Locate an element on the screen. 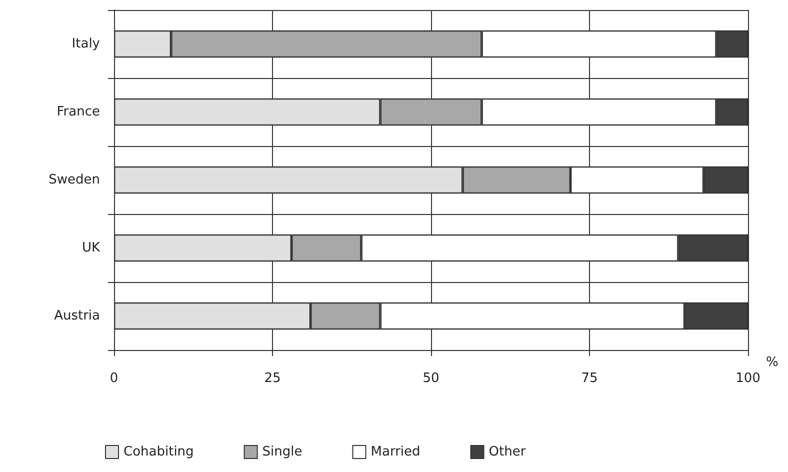  x-axis-title: % is located at coordinates (772, 362).